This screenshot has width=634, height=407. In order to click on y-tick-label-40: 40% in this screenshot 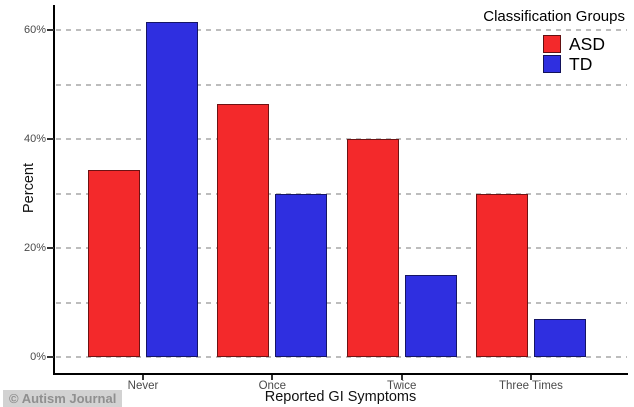, I will do `click(34, 139)`.